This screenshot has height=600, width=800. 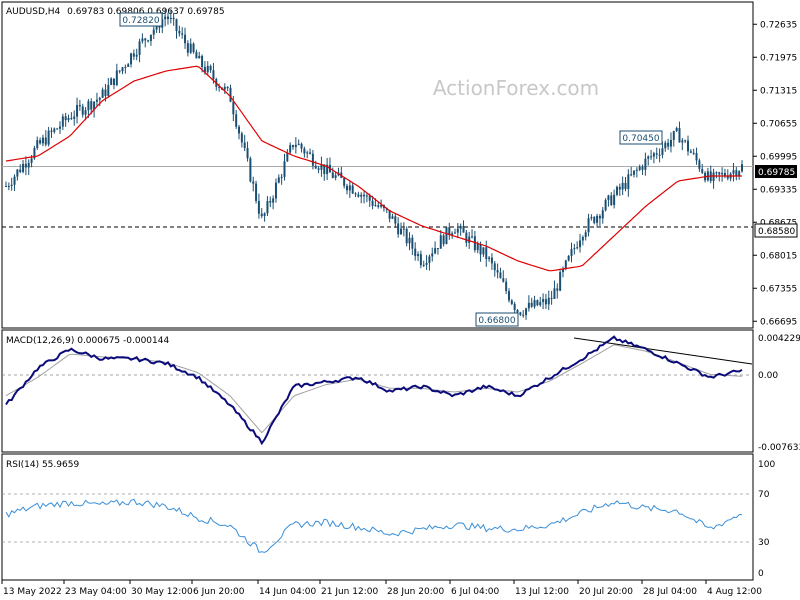 I want to click on time-tick-label: 6 Jun 20:00, so click(x=219, y=592).